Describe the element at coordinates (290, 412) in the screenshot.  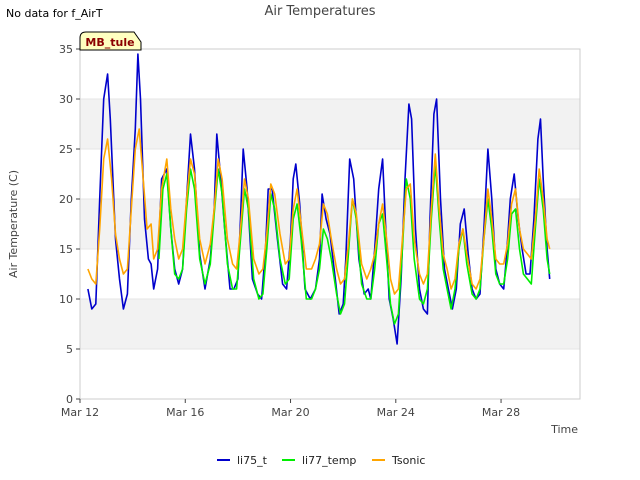
I see `x-tick-label: Mar 20` at that location.